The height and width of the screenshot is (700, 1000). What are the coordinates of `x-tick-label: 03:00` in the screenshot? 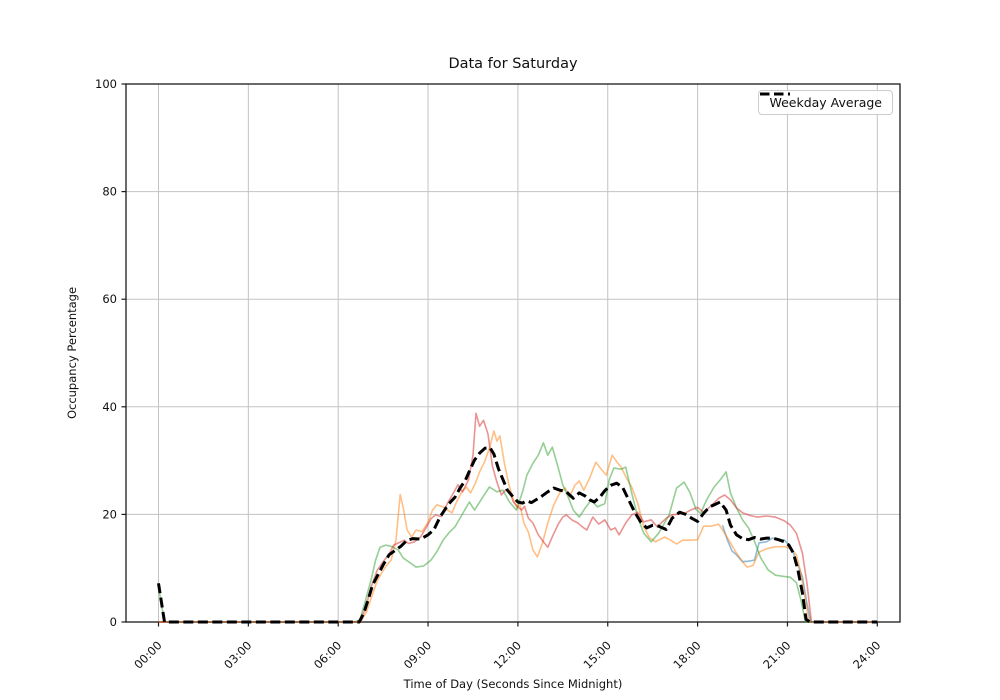 It's located at (237, 654).